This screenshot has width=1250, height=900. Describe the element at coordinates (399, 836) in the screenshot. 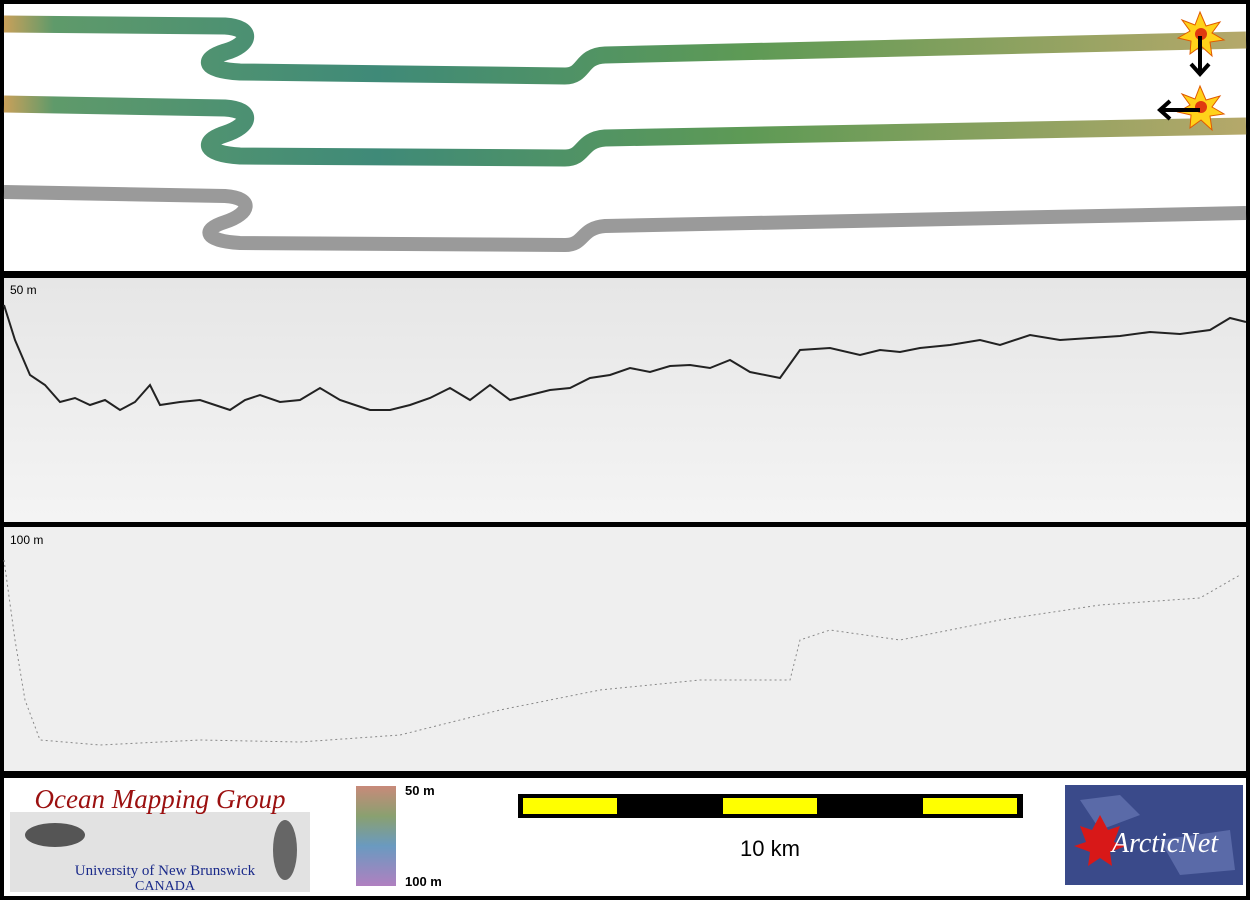

I see `color-scale: 50 m 100 m` at that location.